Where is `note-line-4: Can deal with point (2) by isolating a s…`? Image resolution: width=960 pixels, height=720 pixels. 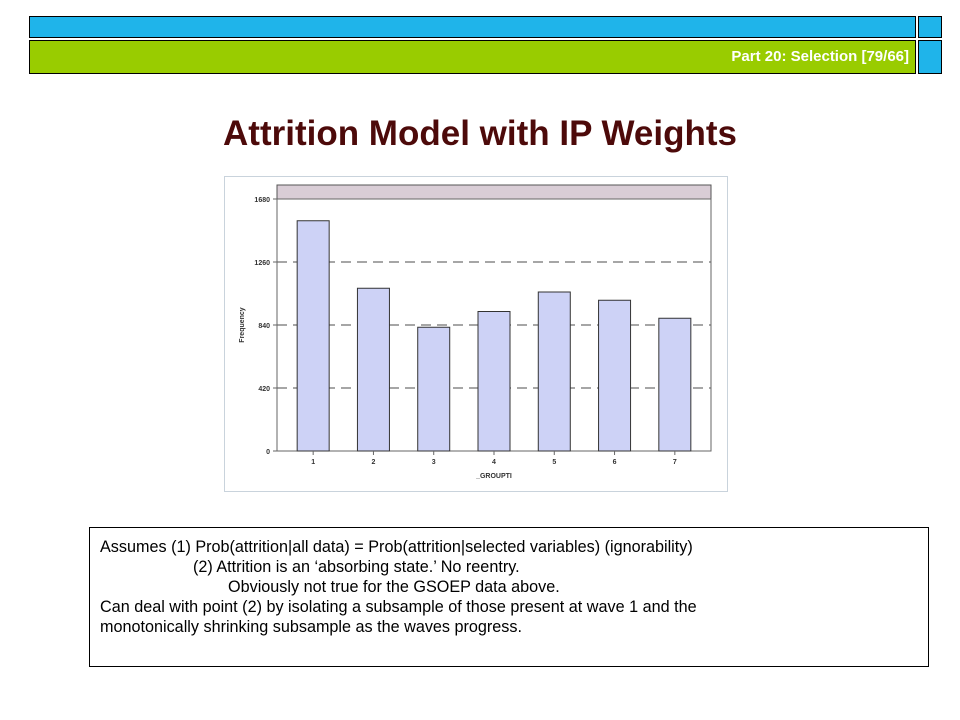
note-line-4: Can deal with point (2) by isolating a s… is located at coordinates (398, 607).